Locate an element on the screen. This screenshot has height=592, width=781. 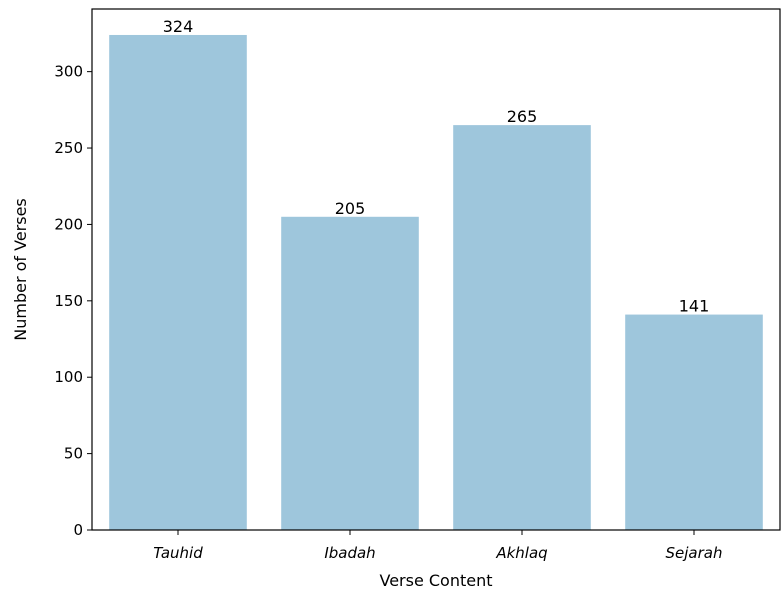
data-label-sejarah: 141 is located at coordinates (694, 306).